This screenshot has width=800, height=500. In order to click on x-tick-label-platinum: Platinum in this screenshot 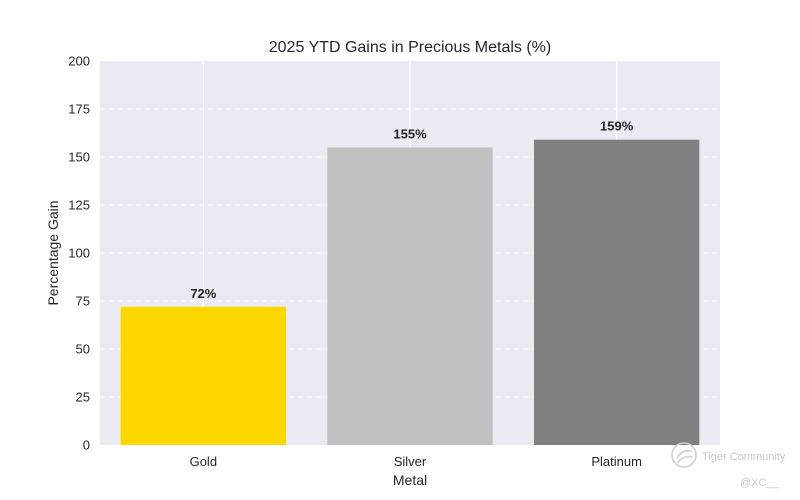, I will do `click(616, 461)`.